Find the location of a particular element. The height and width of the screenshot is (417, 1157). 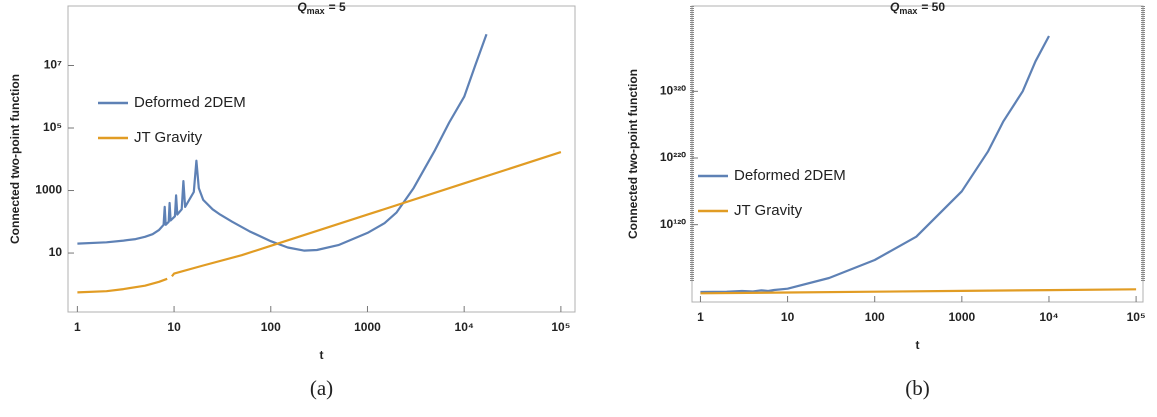

title-text: = 50 is located at coordinates (933, 7).